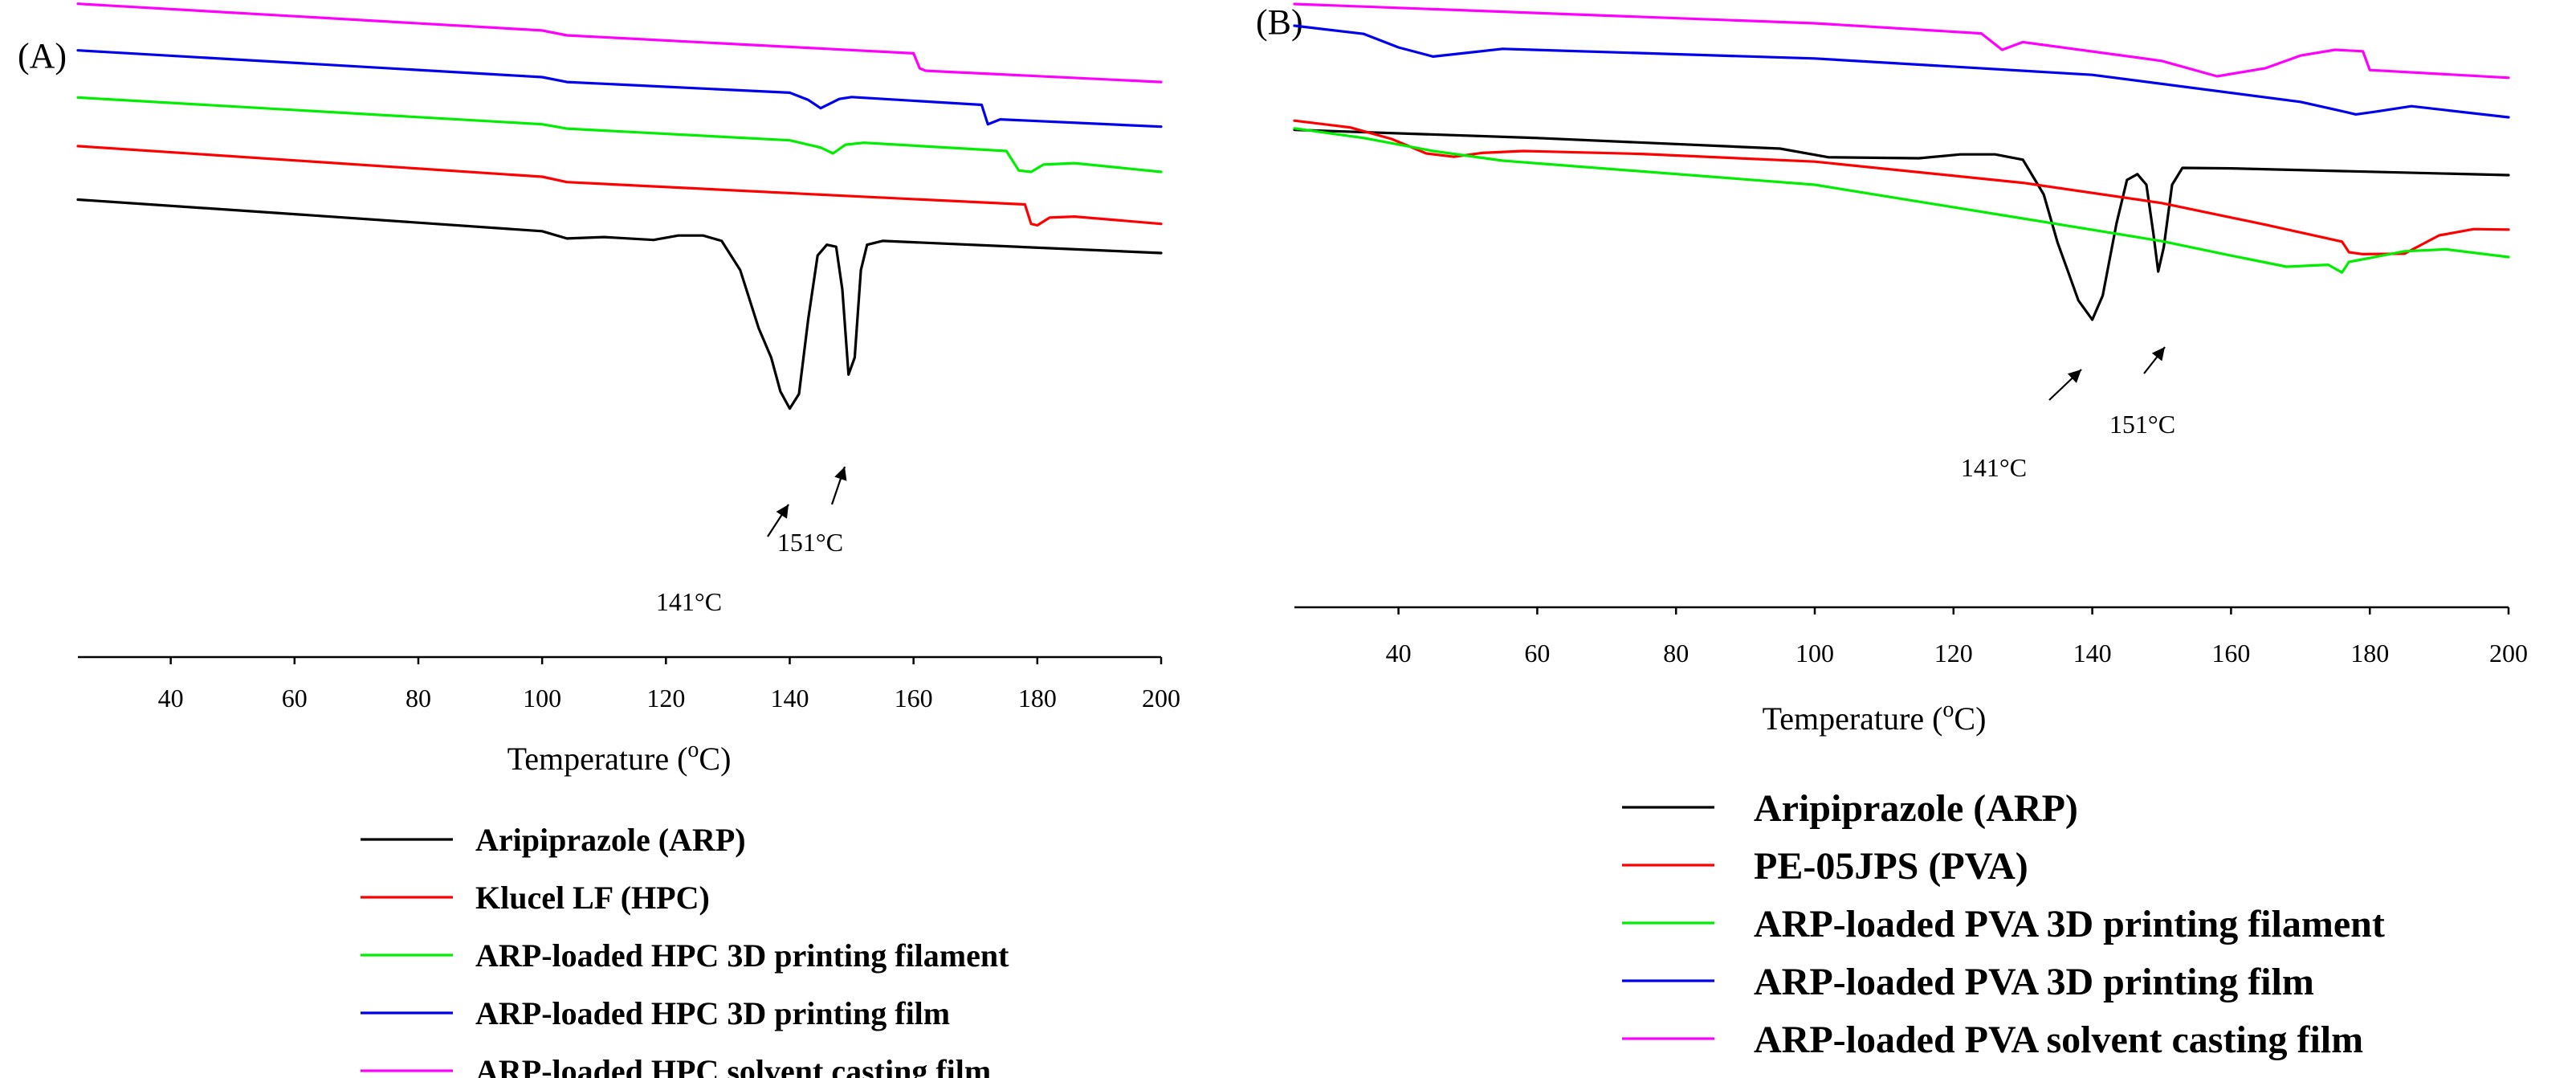 The height and width of the screenshot is (1078, 2576). What do you see at coordinates (733, 1065) in the screenshot?
I see `legend-label-5: ARP-loaded HPC solvent casting film` at bounding box center [733, 1065].